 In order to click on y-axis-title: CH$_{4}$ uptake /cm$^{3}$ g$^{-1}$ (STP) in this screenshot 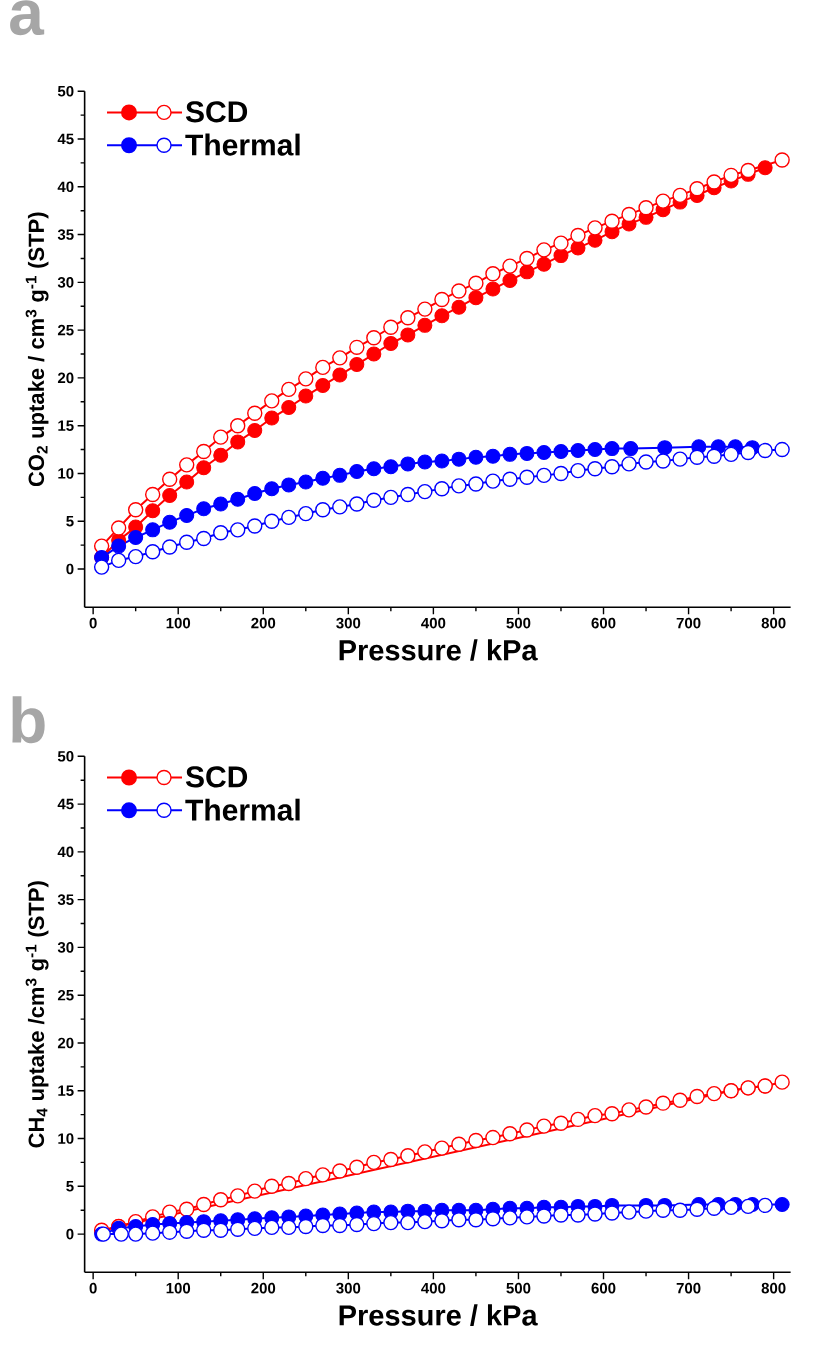, I will do `click(37, 1014)`.